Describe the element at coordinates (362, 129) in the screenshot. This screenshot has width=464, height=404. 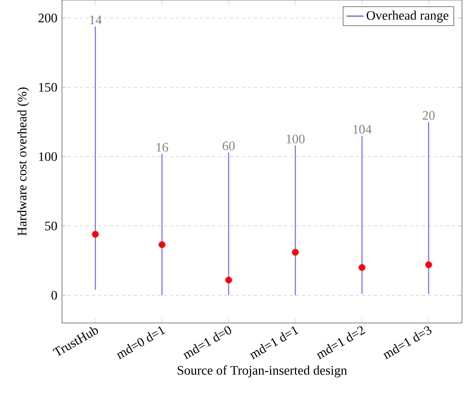
I see `annotation: 104` at that location.